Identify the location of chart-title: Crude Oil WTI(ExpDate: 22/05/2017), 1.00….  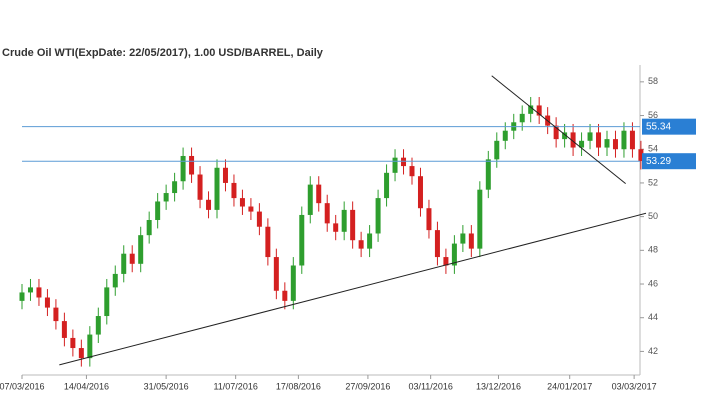
(163, 53).